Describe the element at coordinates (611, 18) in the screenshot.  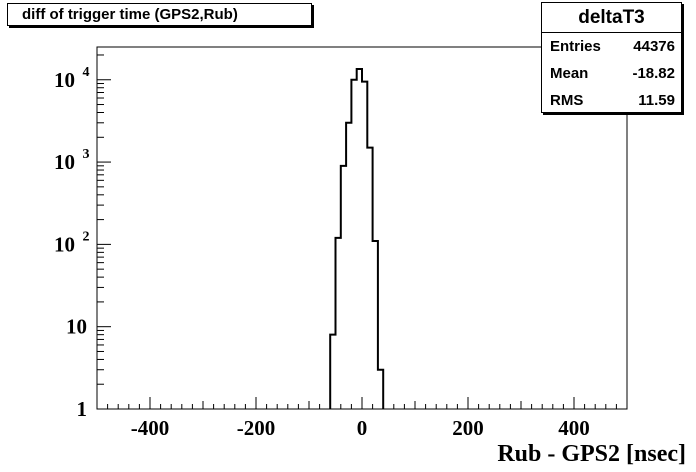
I see `stats-histogram-name: deltaT3` at that location.